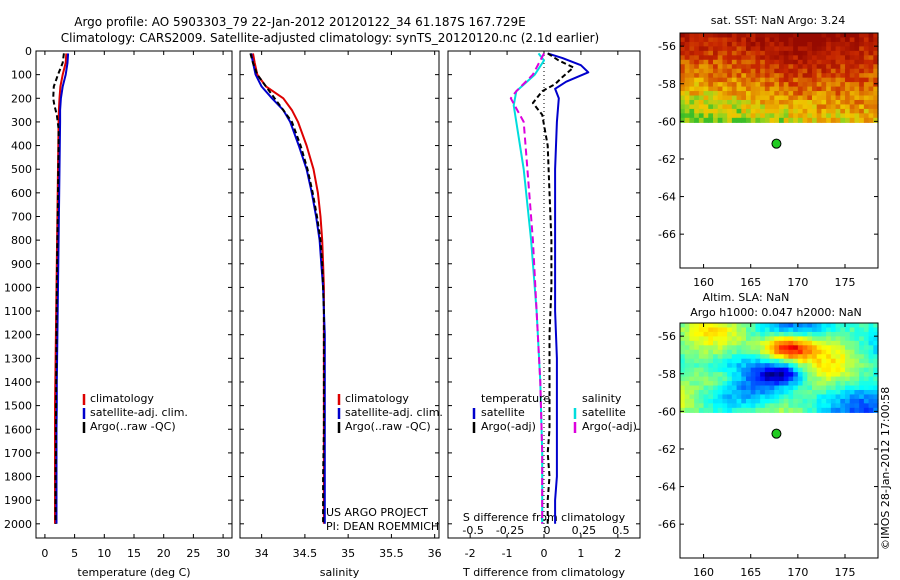  Describe the element at coordinates (348, 553) in the screenshot. I see `salinity-xtick-label: 35` at that location.